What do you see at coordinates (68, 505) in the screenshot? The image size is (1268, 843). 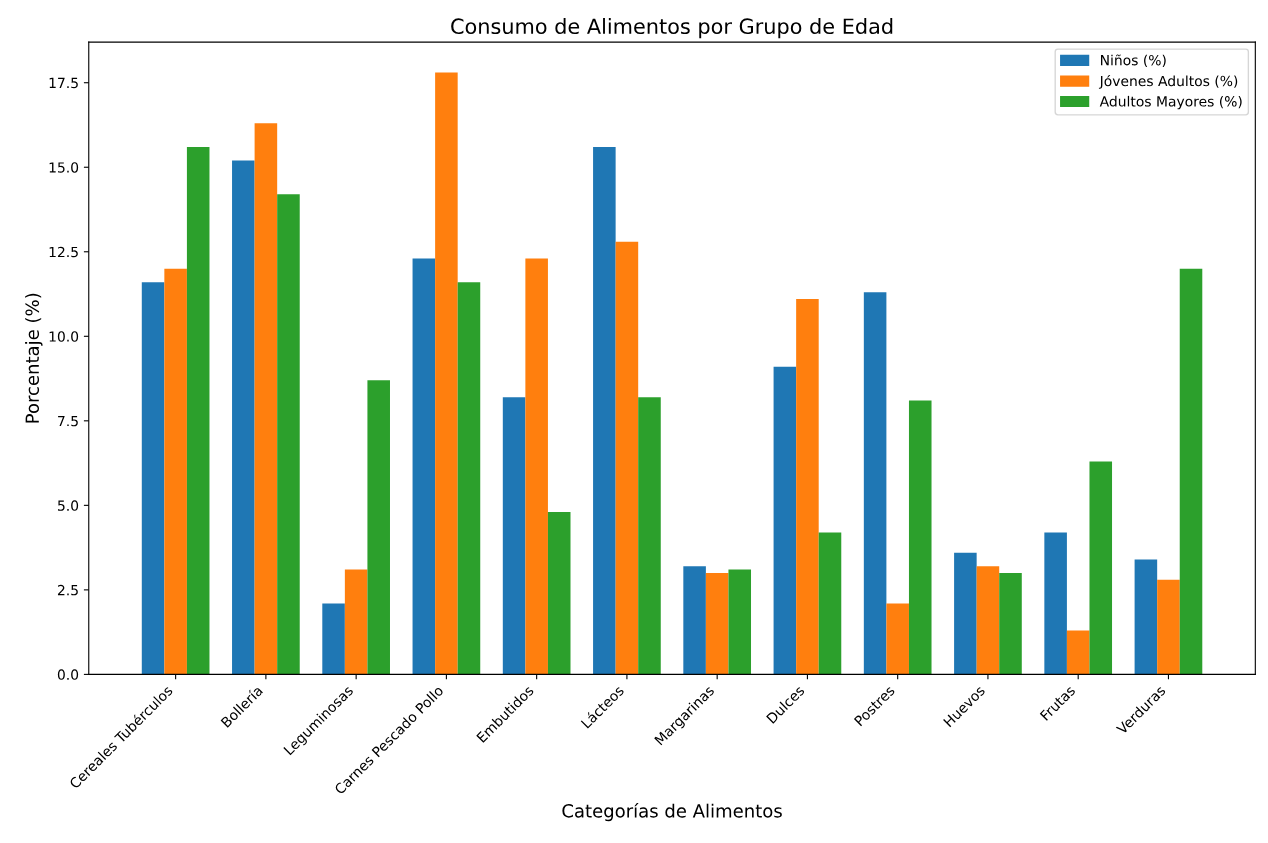 I see `y-tick-label: 5.0` at bounding box center [68, 505].